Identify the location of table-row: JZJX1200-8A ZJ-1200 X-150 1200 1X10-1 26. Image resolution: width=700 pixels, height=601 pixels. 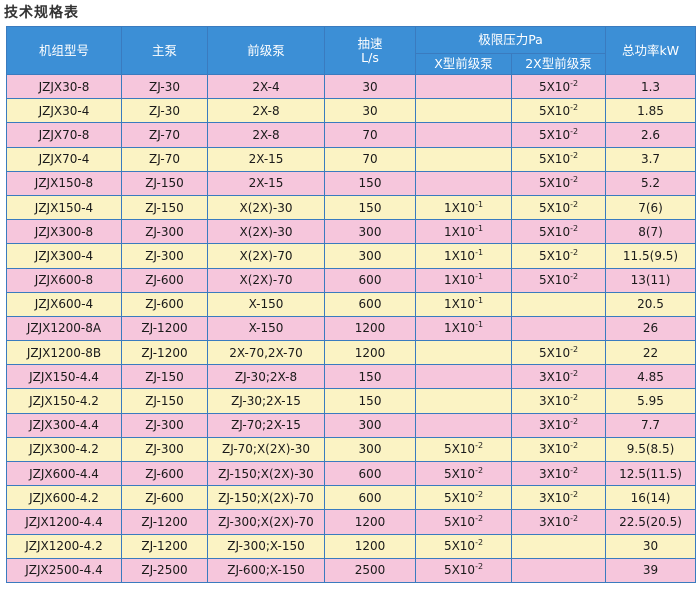
(351, 328).